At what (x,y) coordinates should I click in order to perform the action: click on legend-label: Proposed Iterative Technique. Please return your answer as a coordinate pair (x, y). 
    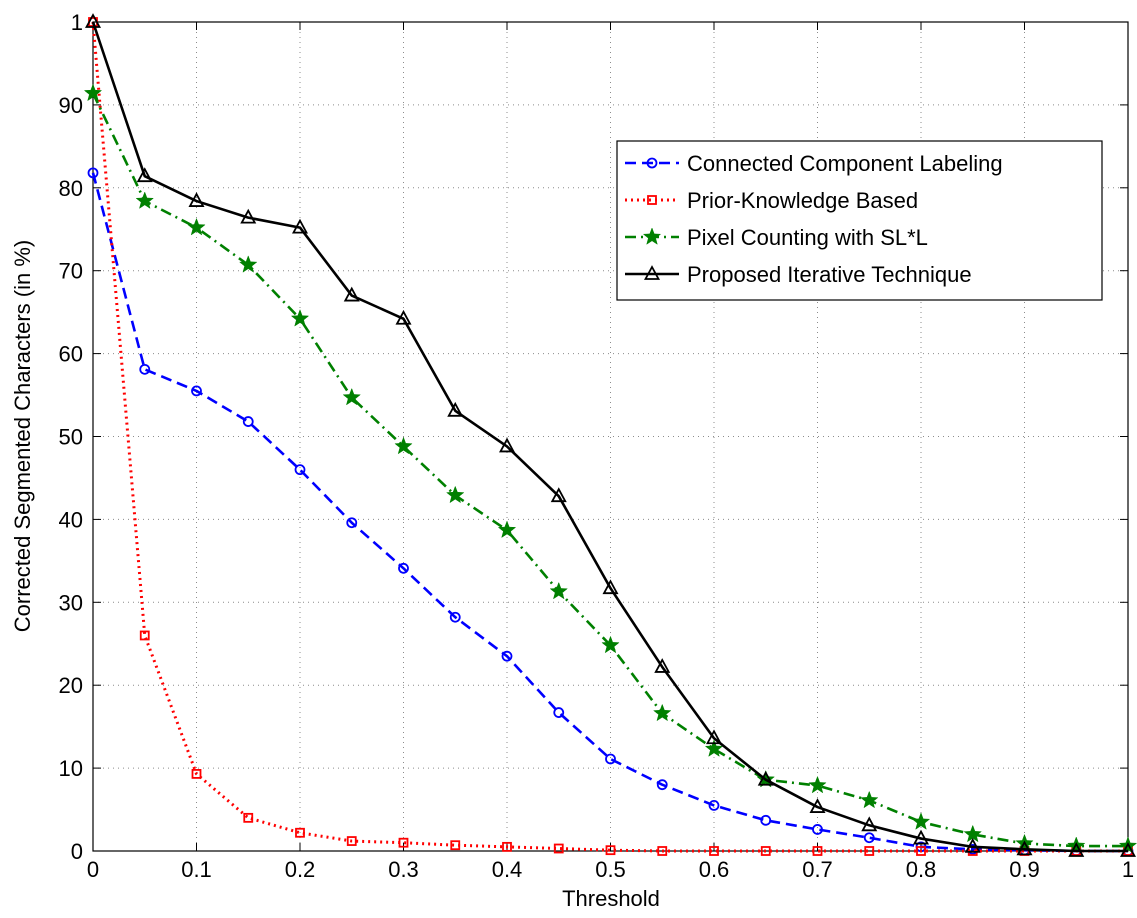
    Looking at the image, I should click on (829, 274).